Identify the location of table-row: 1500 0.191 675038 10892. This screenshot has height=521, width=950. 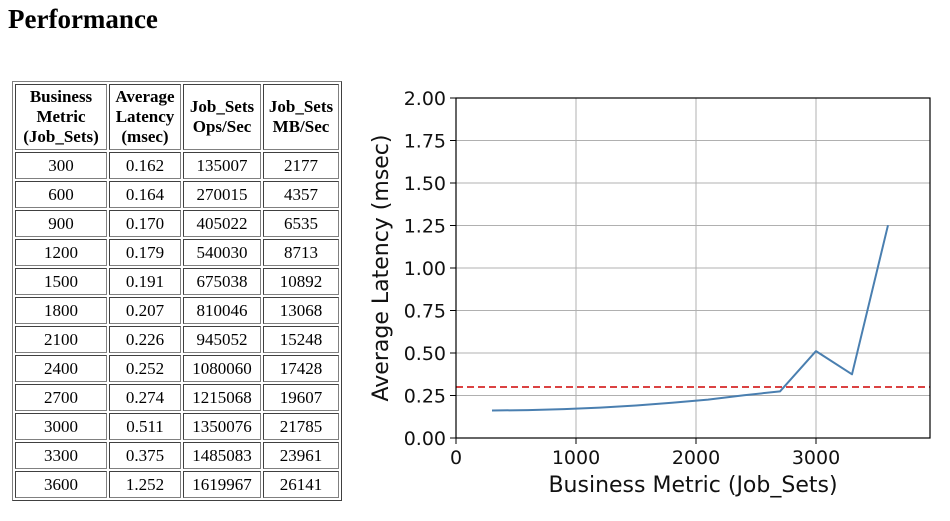
(177, 281).